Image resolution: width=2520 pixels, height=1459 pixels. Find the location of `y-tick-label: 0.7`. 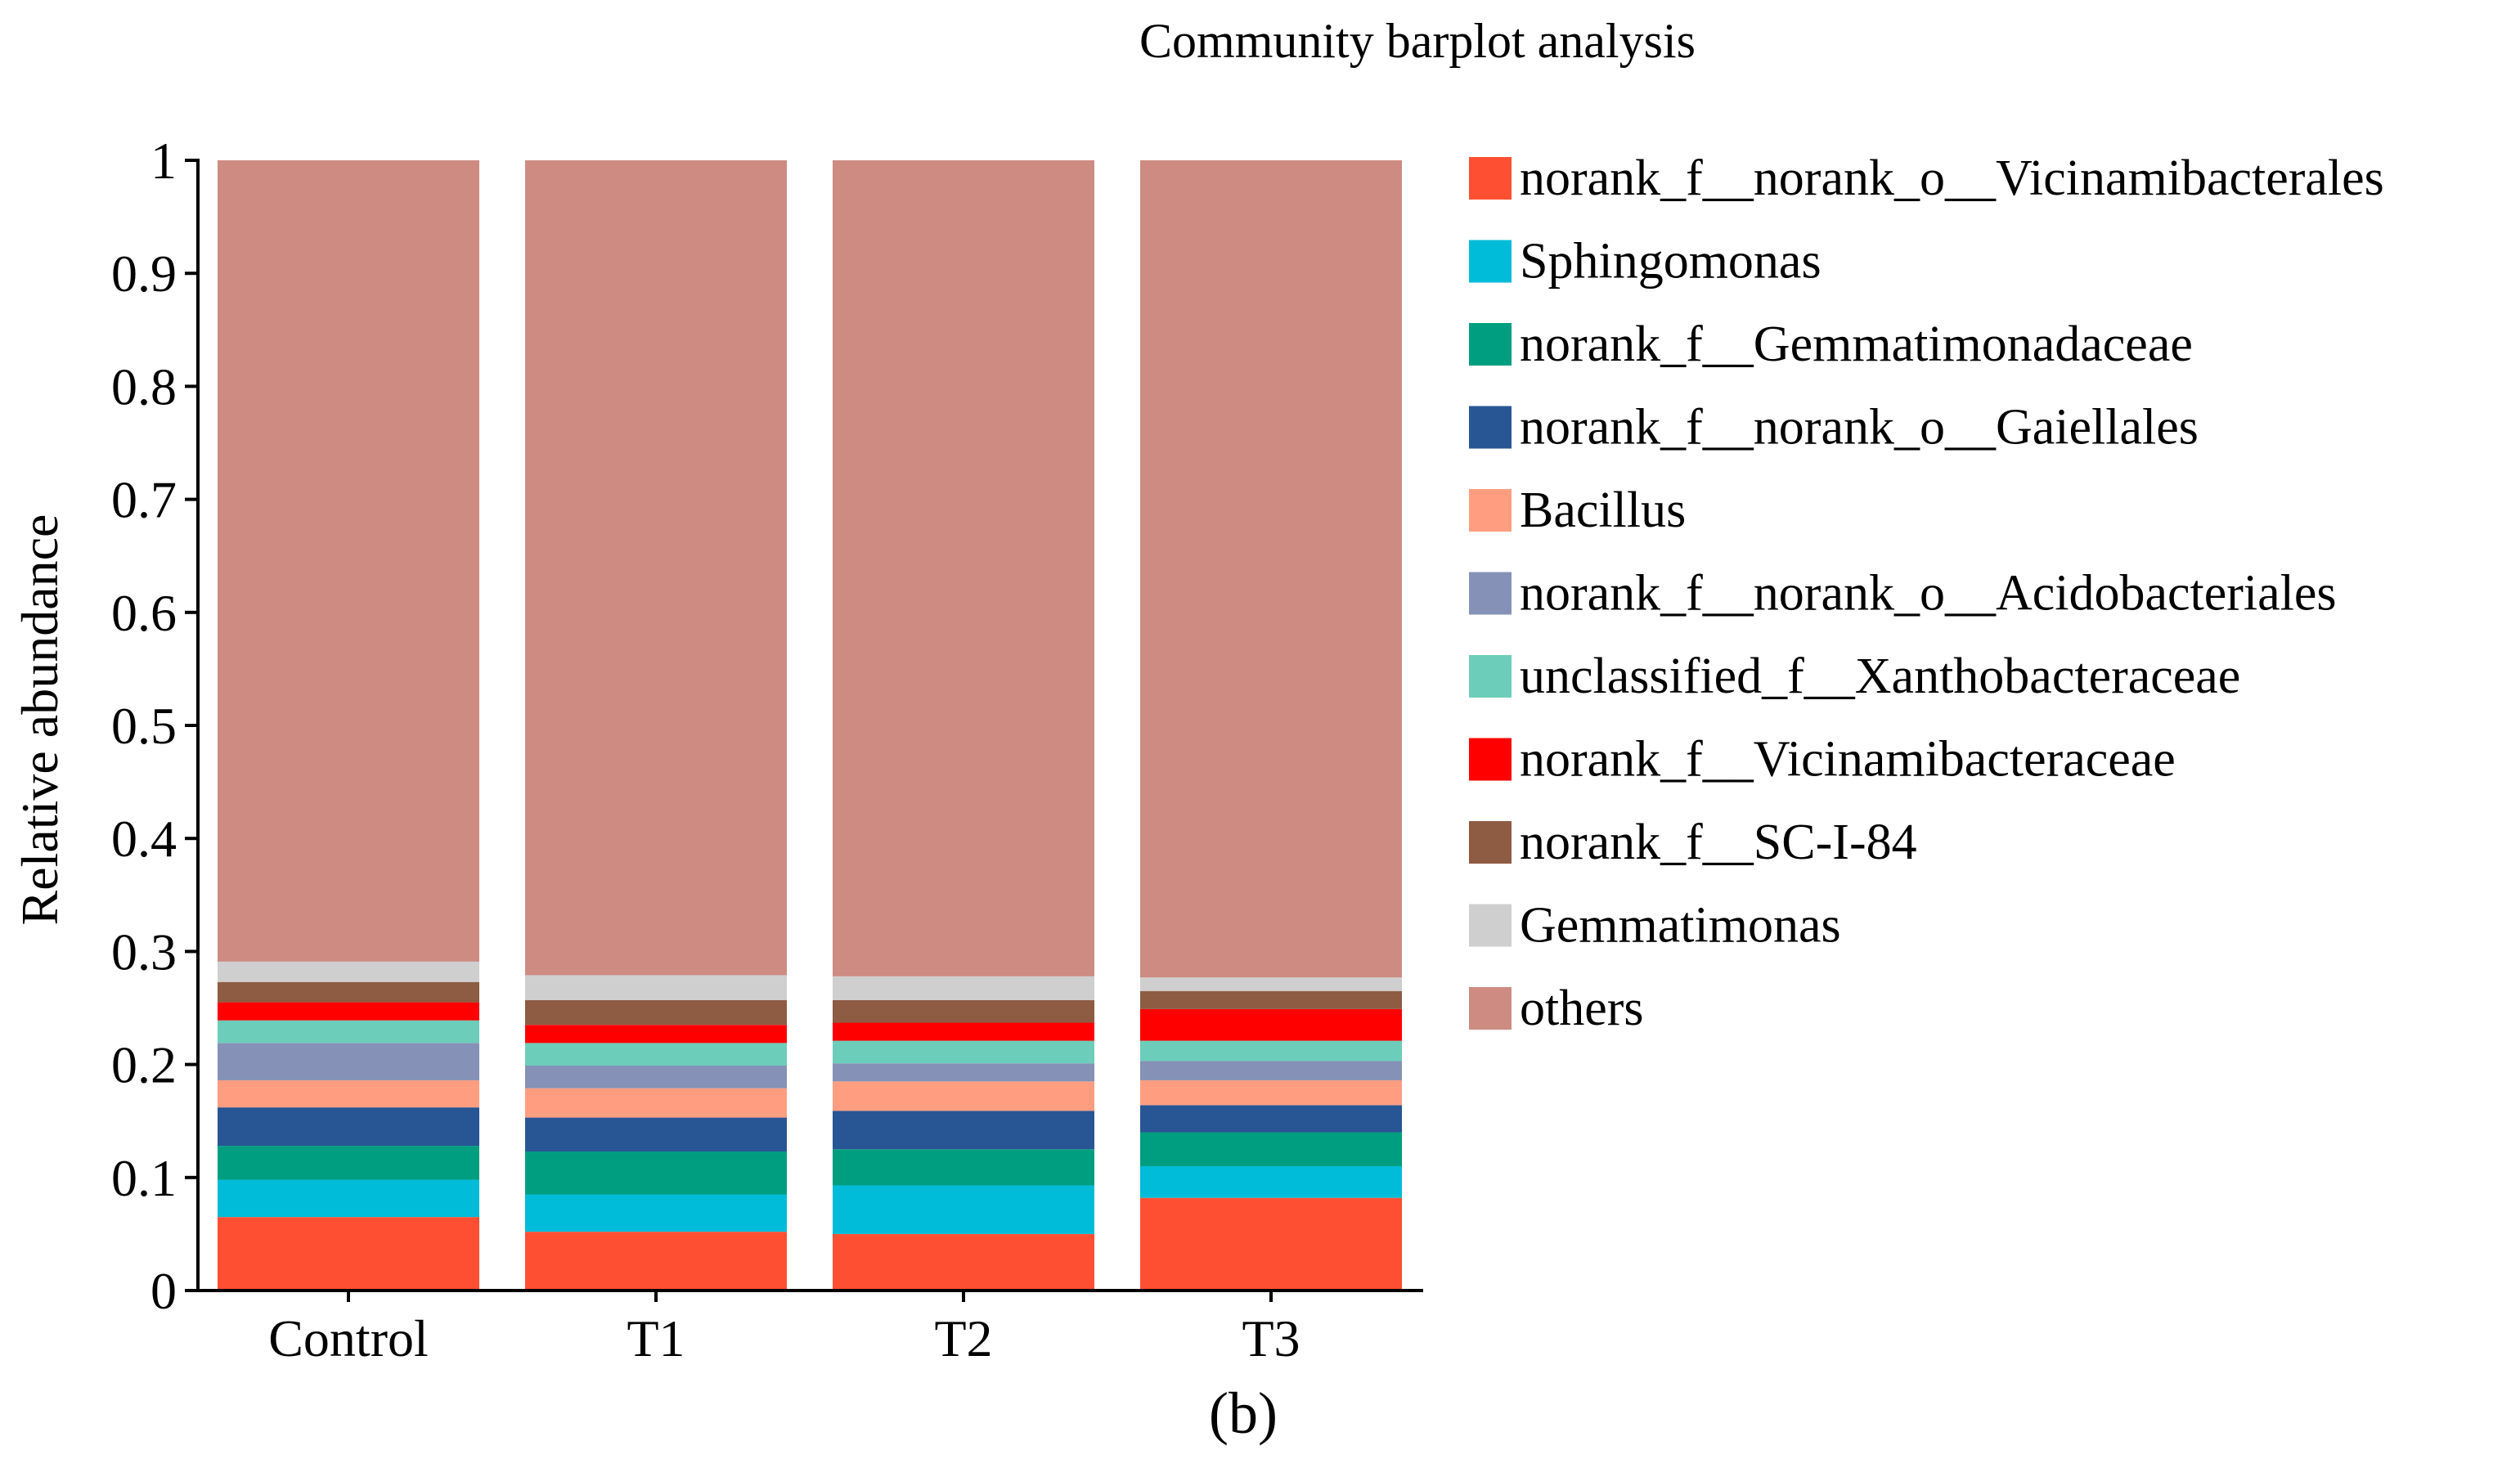

y-tick-label: 0.7 is located at coordinates (144, 500).